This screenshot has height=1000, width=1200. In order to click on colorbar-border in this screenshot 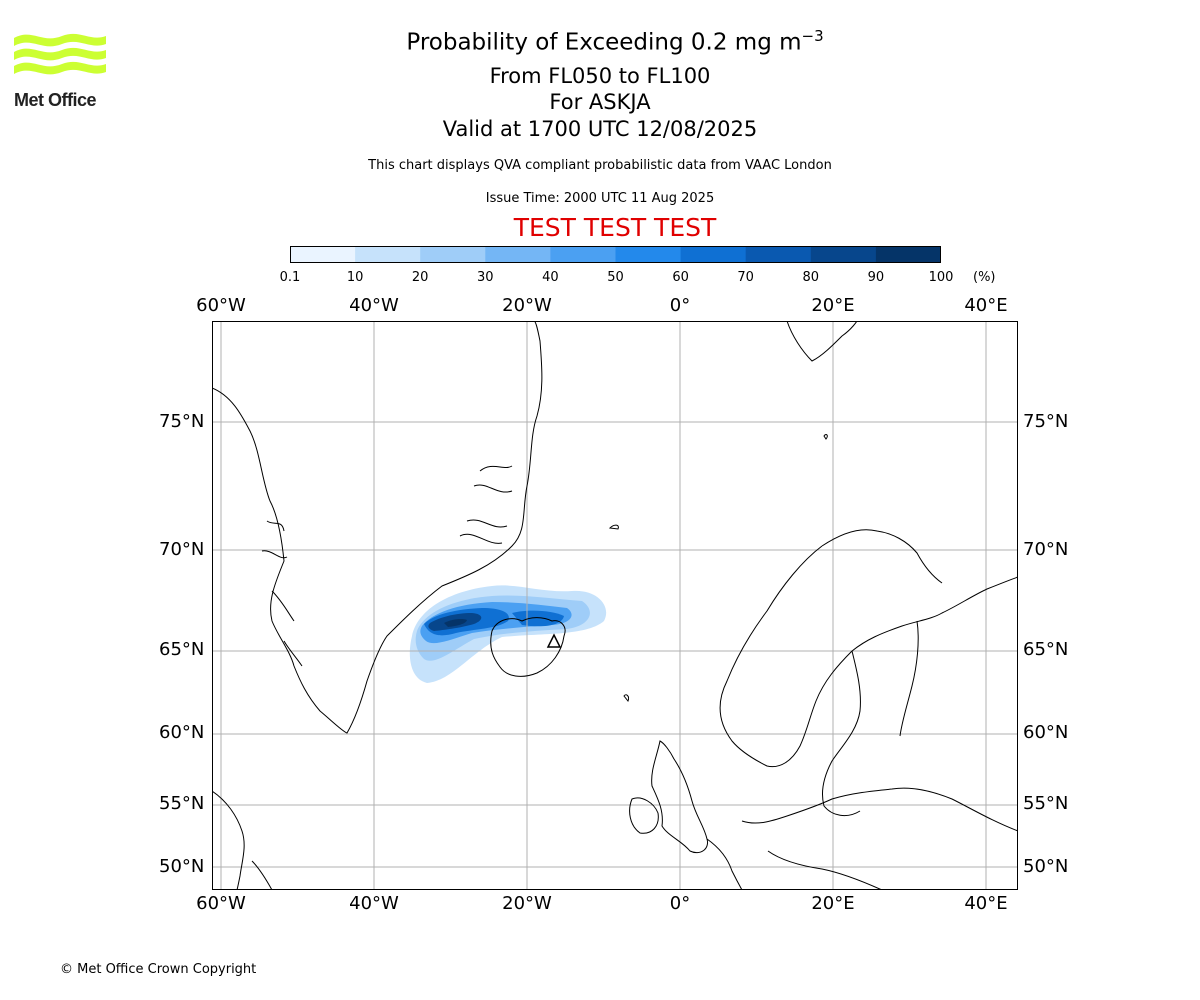, I will do `click(615, 254)`.